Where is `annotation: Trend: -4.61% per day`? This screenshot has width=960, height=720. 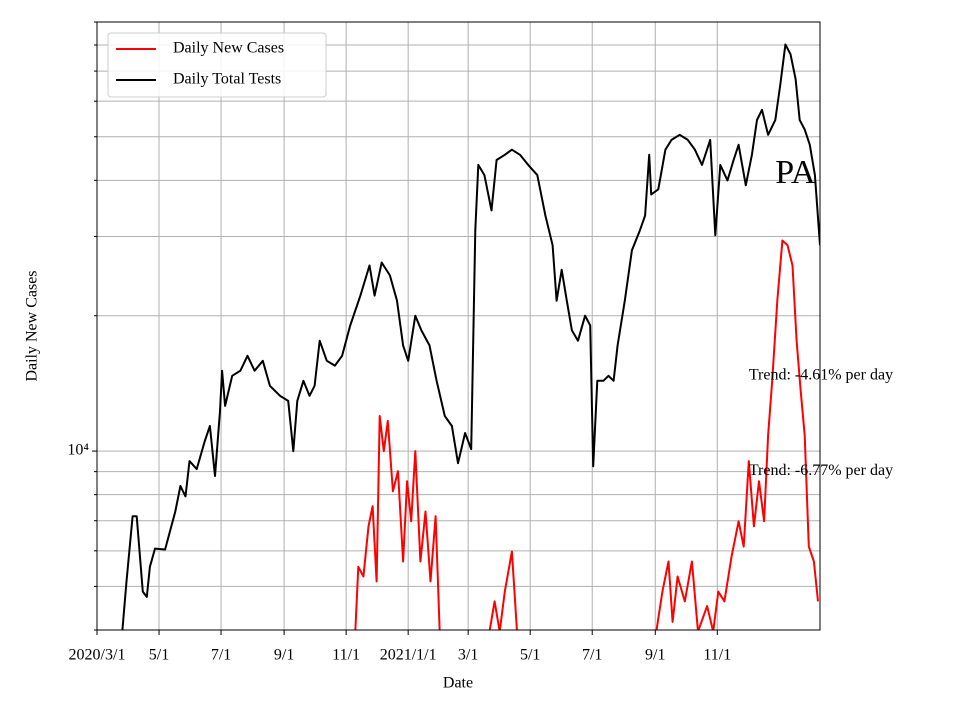
annotation: Trend: -4.61% per day is located at coordinates (821, 375).